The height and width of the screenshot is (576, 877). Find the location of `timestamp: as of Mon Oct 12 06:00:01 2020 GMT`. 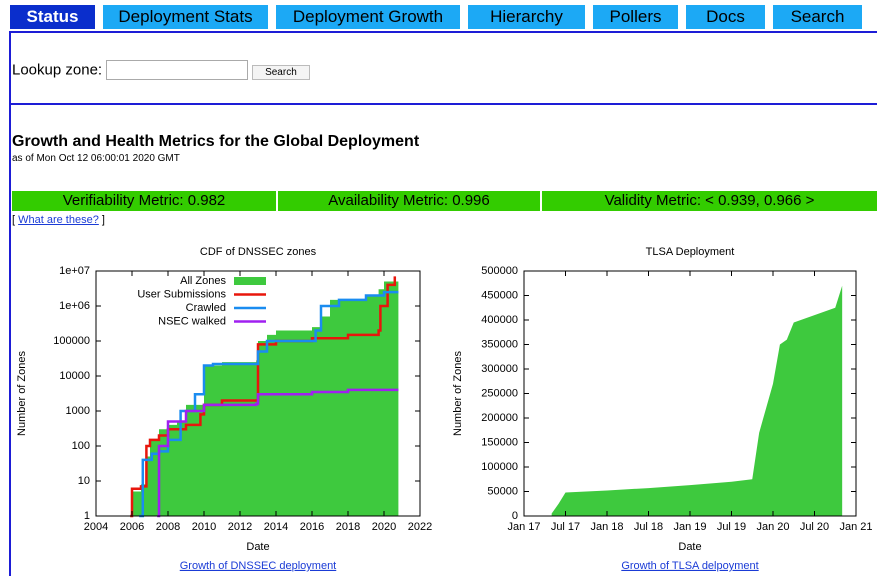

timestamp: as of Mon Oct 12 06:00:01 2020 GMT is located at coordinates (96, 158).